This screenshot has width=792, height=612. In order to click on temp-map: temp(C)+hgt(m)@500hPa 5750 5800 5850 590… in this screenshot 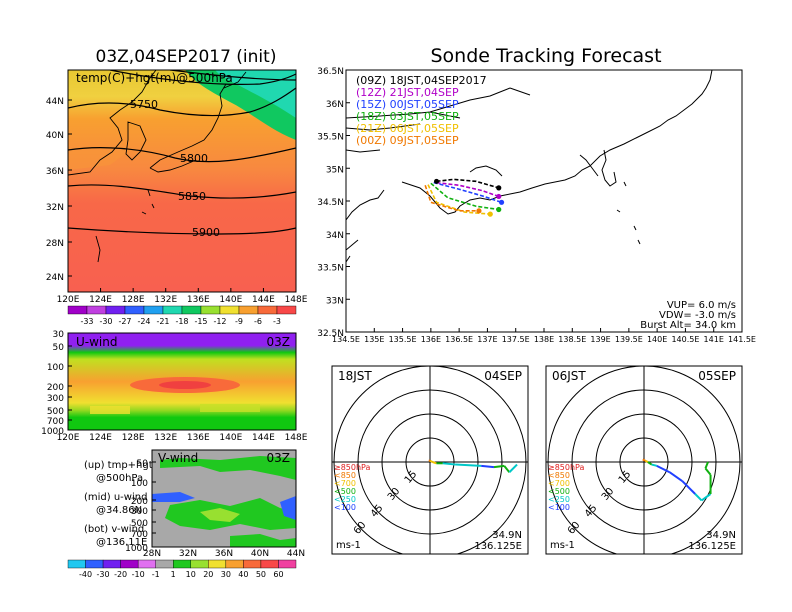, I will do `click(177, 187)`.